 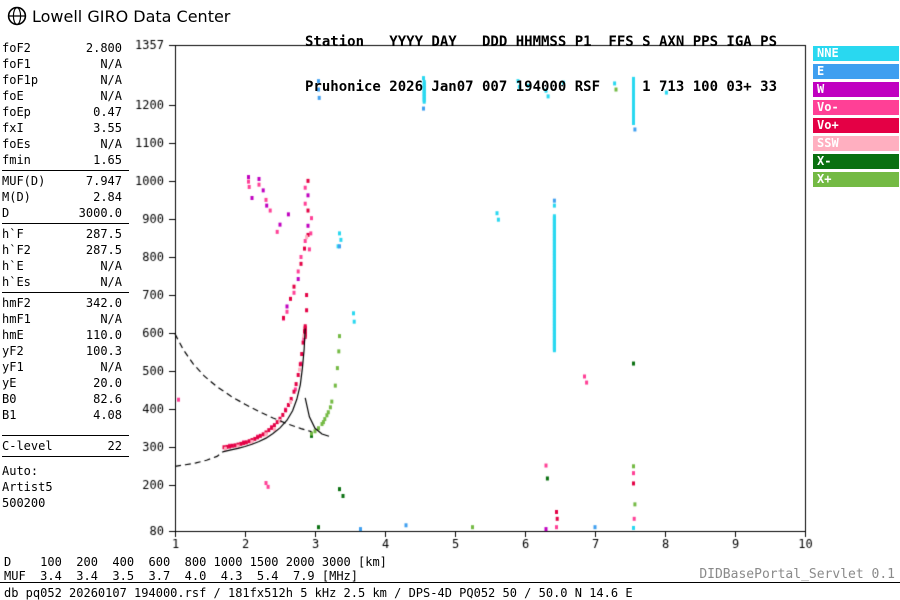 I want to click on param-row-hes: h`Es N/A, so click(x=65, y=282).